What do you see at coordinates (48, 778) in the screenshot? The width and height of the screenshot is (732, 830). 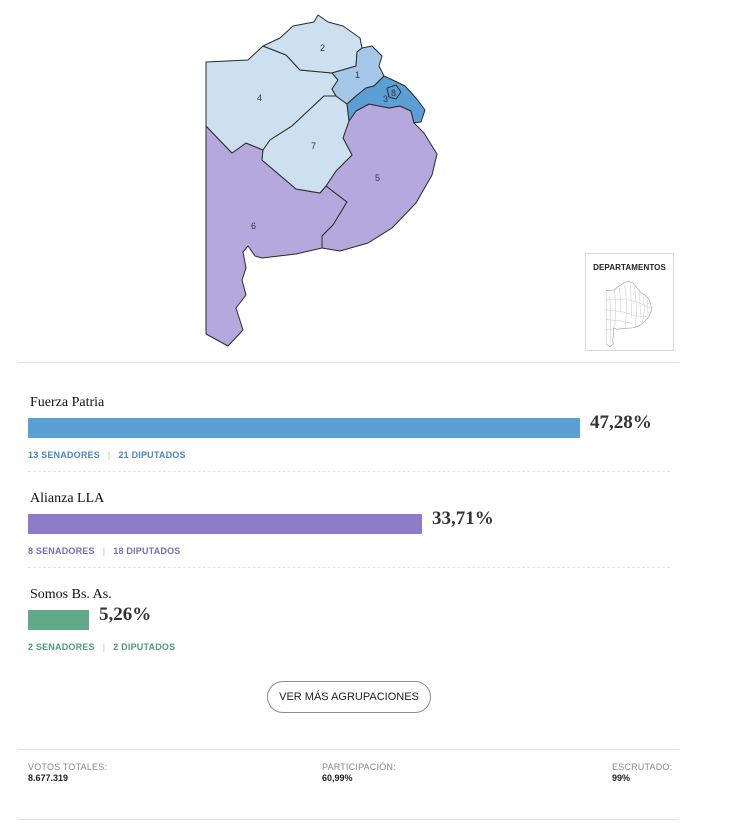 I see `total-votes-value: 8.677.319` at bounding box center [48, 778].